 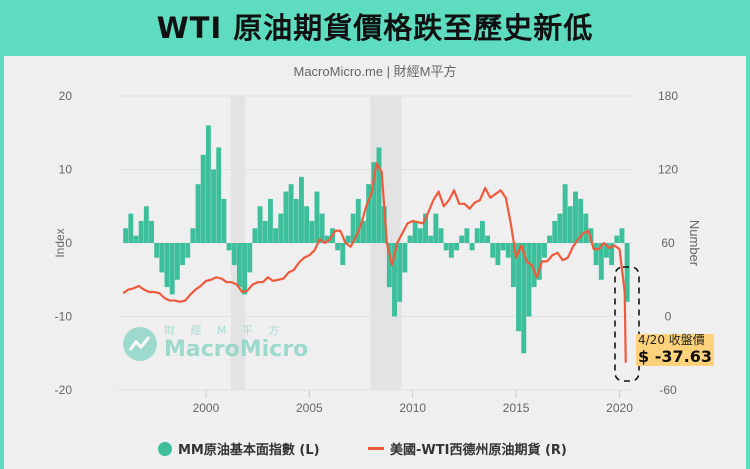 What do you see at coordinates (668, 243) in the screenshot?
I see `y-tick-right: 60` at bounding box center [668, 243].